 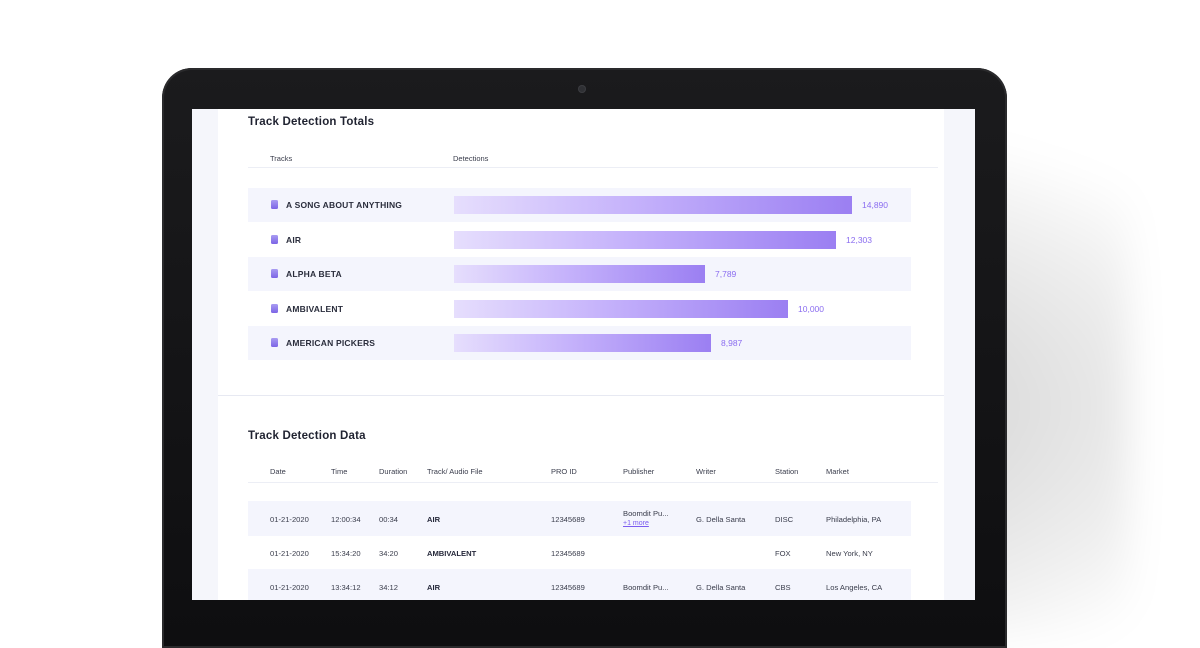 I want to click on column-header: Date, so click(x=278, y=471).